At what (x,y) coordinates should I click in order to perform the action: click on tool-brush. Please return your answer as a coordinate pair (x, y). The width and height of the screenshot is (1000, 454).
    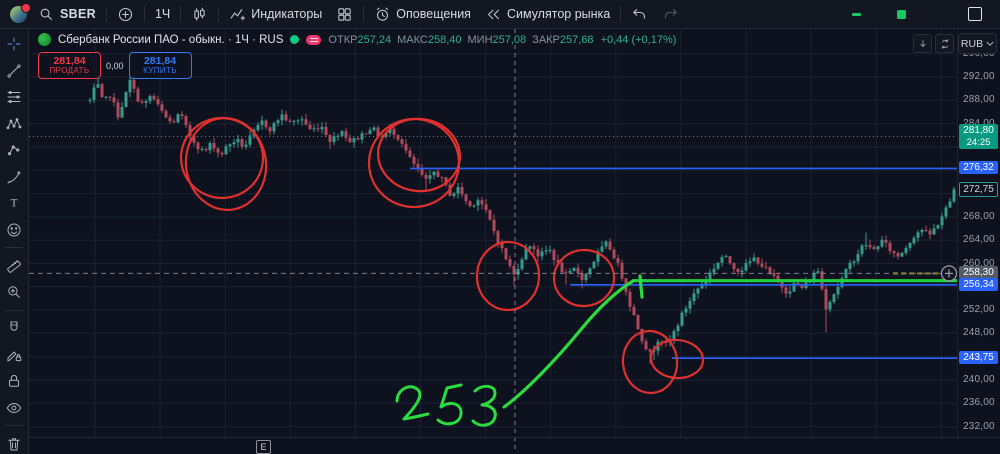
    Looking at the image, I should click on (14, 177).